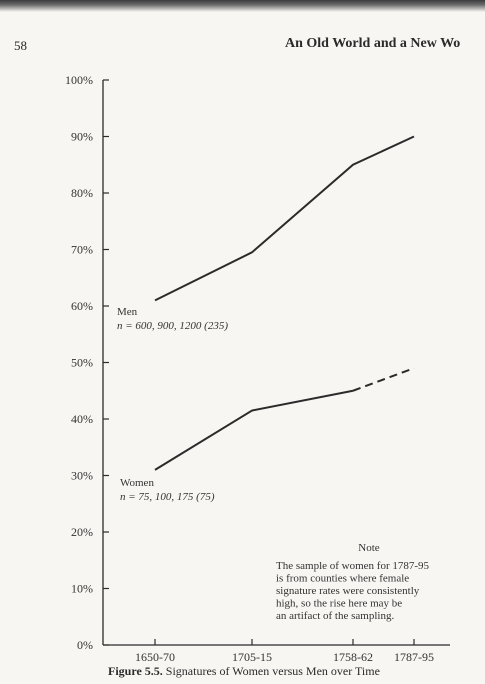  What do you see at coordinates (242, 6) in the screenshot?
I see `scan-edge-shadow` at bounding box center [242, 6].